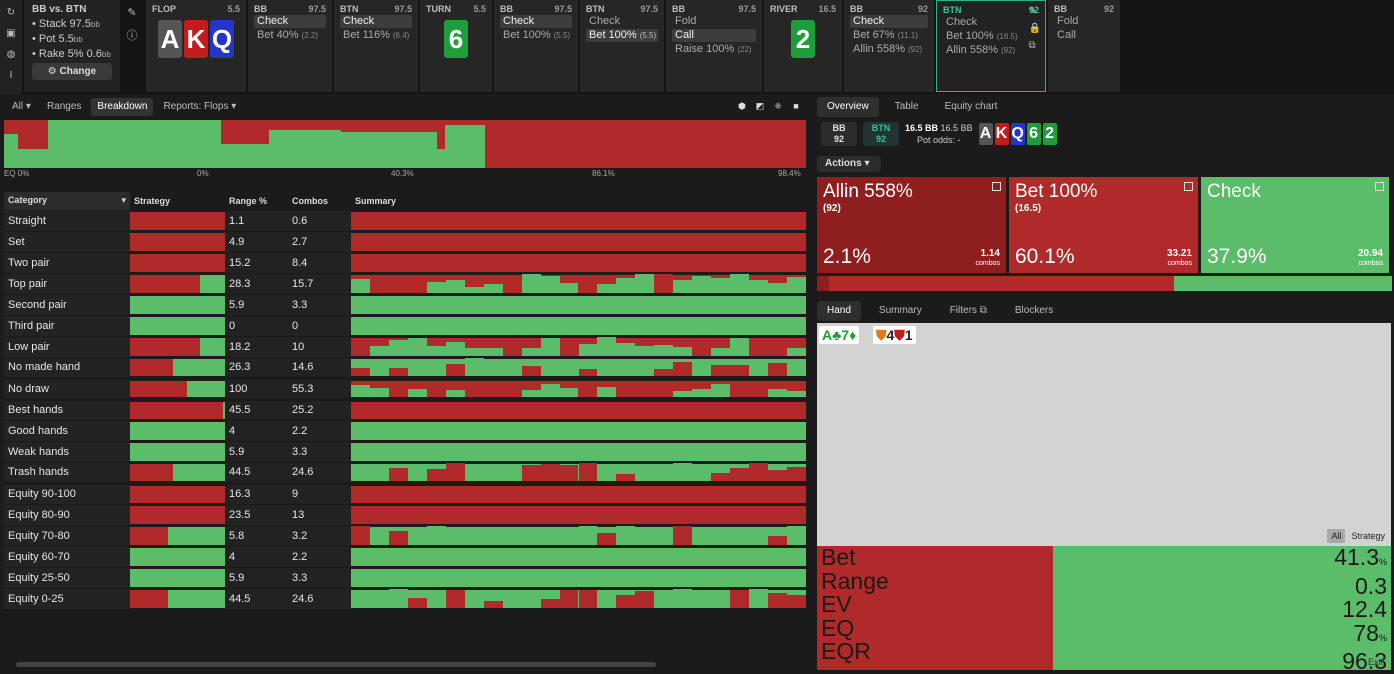  What do you see at coordinates (405, 536) in the screenshot?
I see `table-row: Equity 70-80 5.8 3.2` at bounding box center [405, 536].